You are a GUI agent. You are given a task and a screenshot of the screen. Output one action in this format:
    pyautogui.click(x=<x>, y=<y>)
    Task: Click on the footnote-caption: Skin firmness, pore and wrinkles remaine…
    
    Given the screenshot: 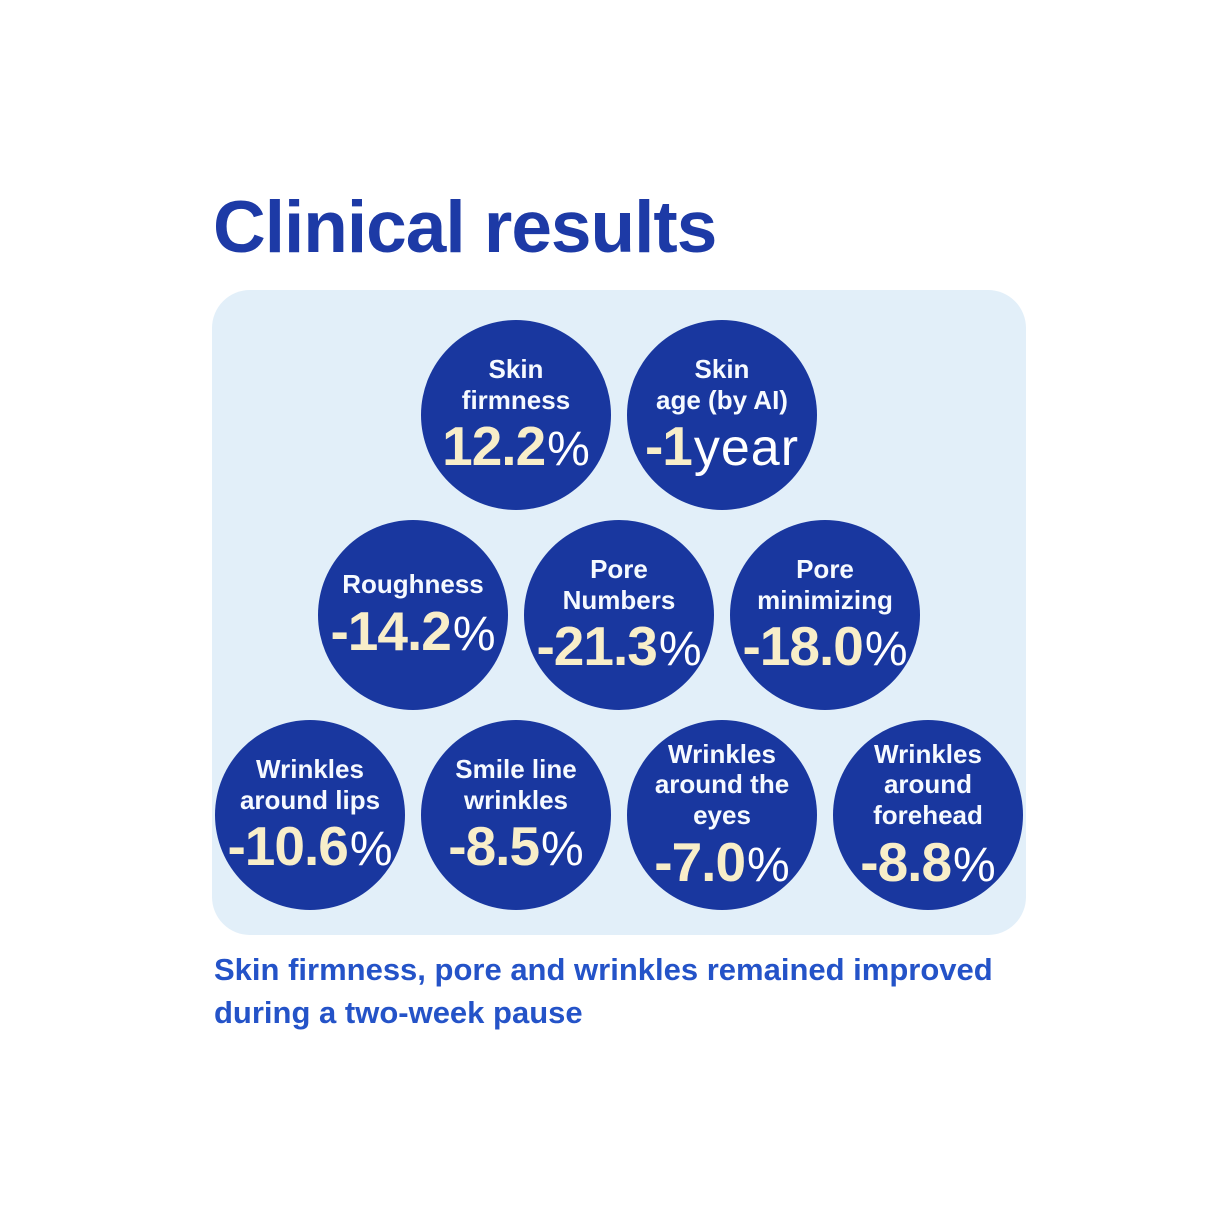 What is the action you would take?
    pyautogui.click(x=603, y=991)
    